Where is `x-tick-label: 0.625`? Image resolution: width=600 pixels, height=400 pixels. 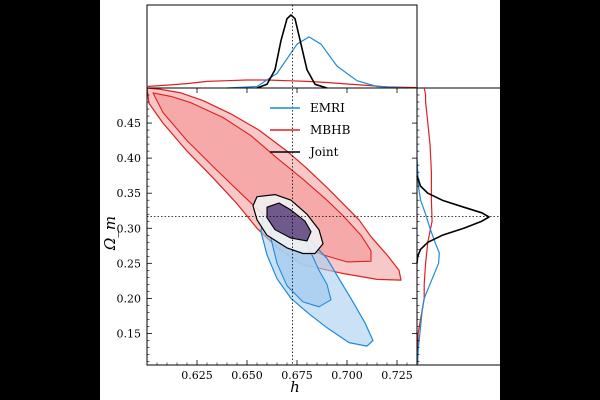
x-tick-label: 0.625 is located at coordinates (197, 375).